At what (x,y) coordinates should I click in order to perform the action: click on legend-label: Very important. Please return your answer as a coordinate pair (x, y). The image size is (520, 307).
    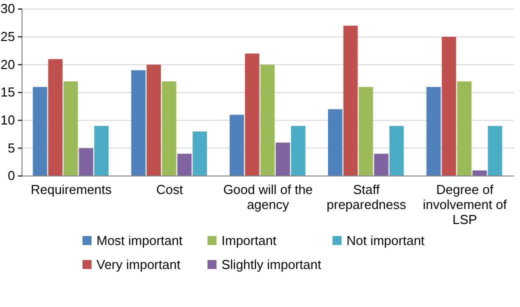
    Looking at the image, I should click on (138, 264).